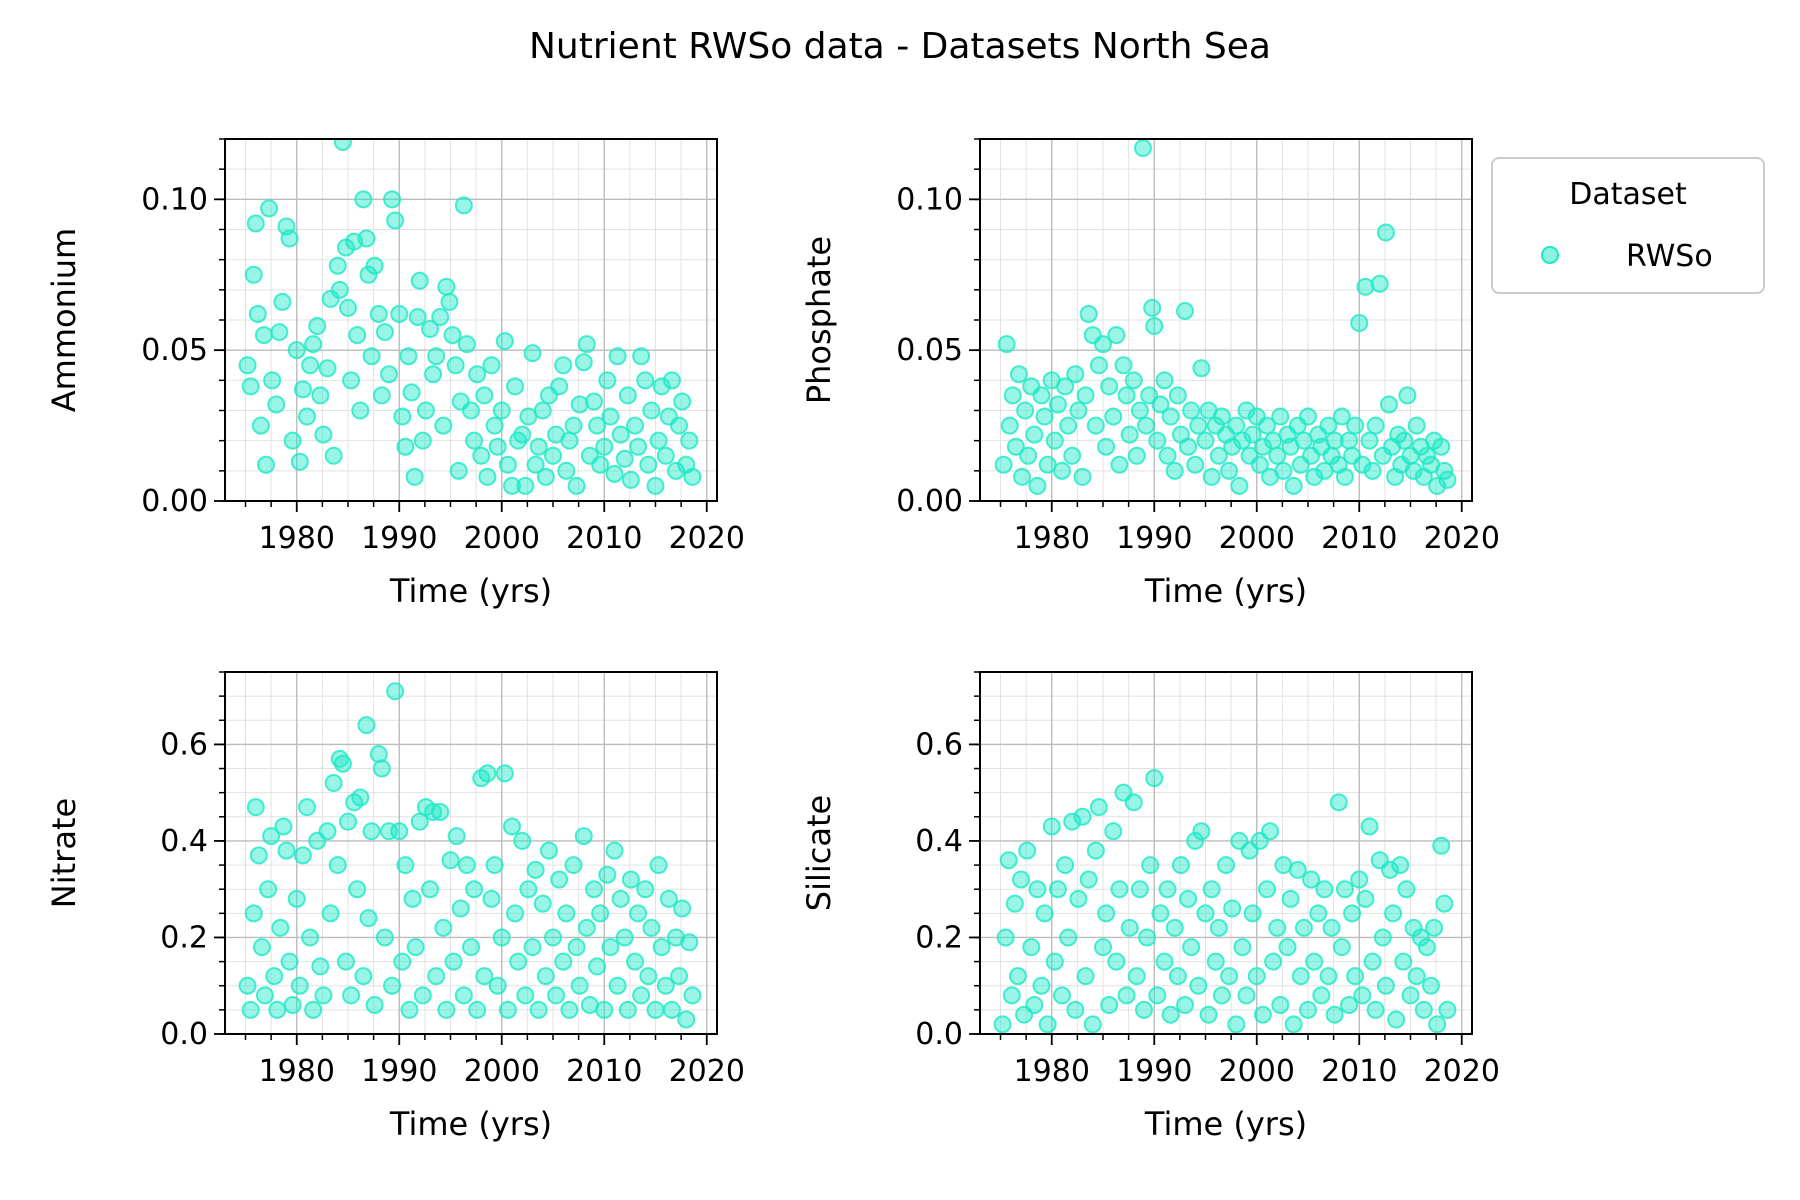  What do you see at coordinates (929, 199) in the screenshot?
I see `y-tick-label: 0.10` at bounding box center [929, 199].